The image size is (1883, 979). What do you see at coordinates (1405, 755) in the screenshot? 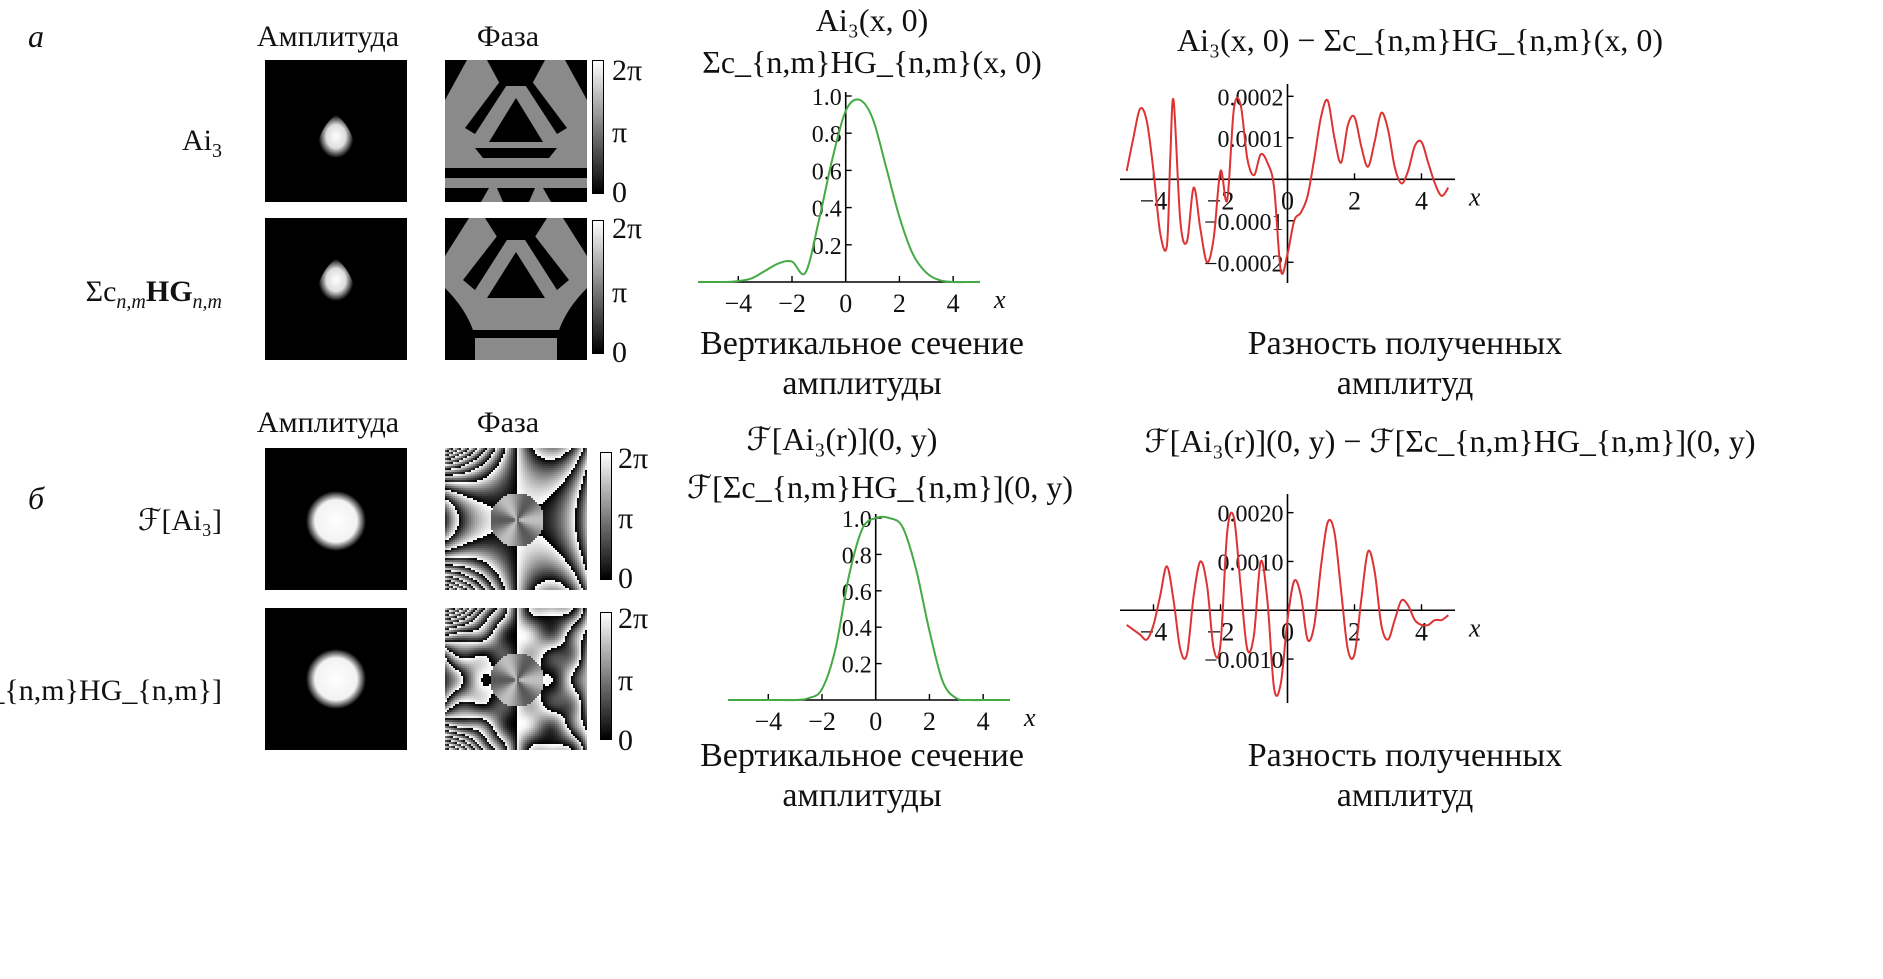
I see `b-diff-caption-line1: Разность полученных` at bounding box center [1405, 755].